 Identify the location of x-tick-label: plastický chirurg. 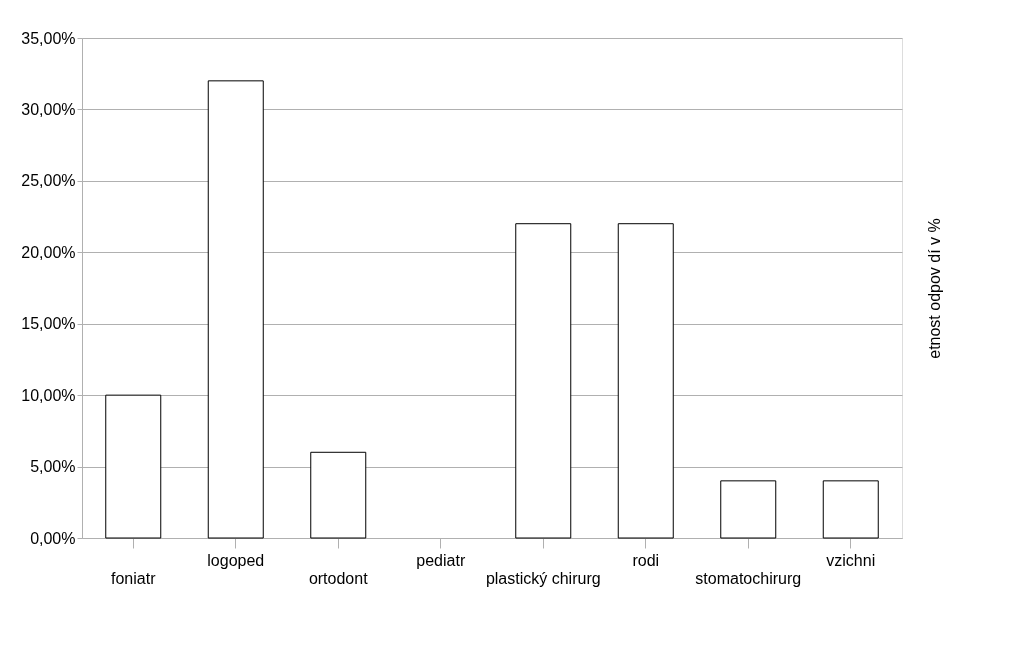
(543, 578).